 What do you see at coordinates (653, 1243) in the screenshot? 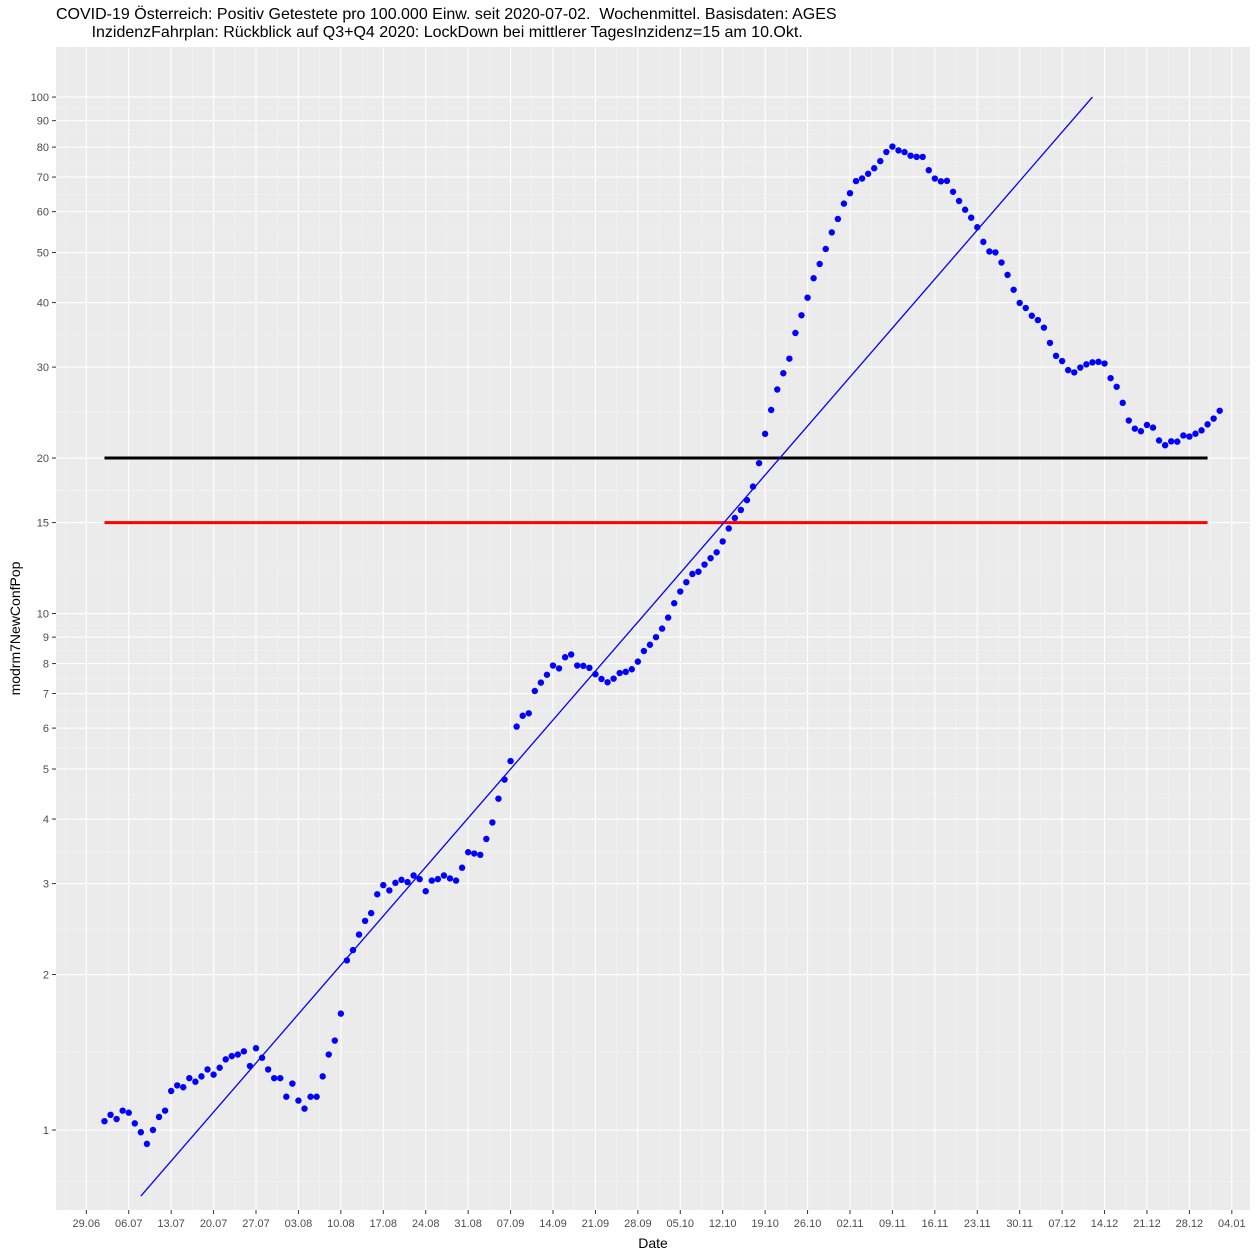
I see `x-axis-title: Date` at bounding box center [653, 1243].